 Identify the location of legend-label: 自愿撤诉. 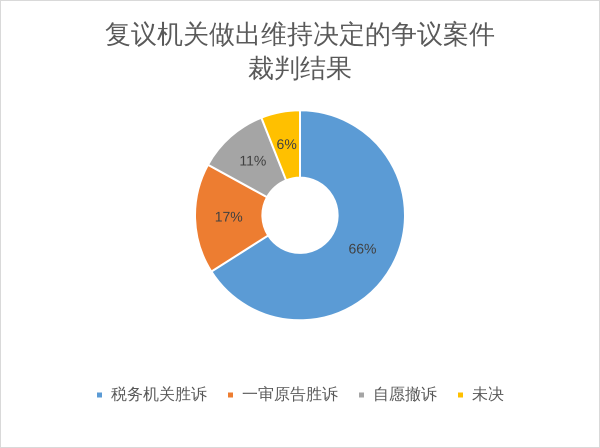
(405, 394).